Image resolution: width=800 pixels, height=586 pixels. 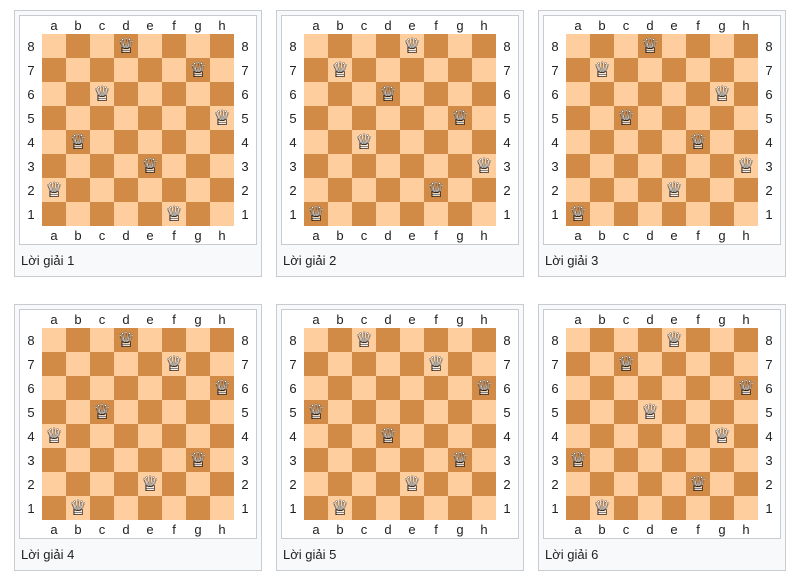 I want to click on rank-label: 3, so click(x=245, y=460).